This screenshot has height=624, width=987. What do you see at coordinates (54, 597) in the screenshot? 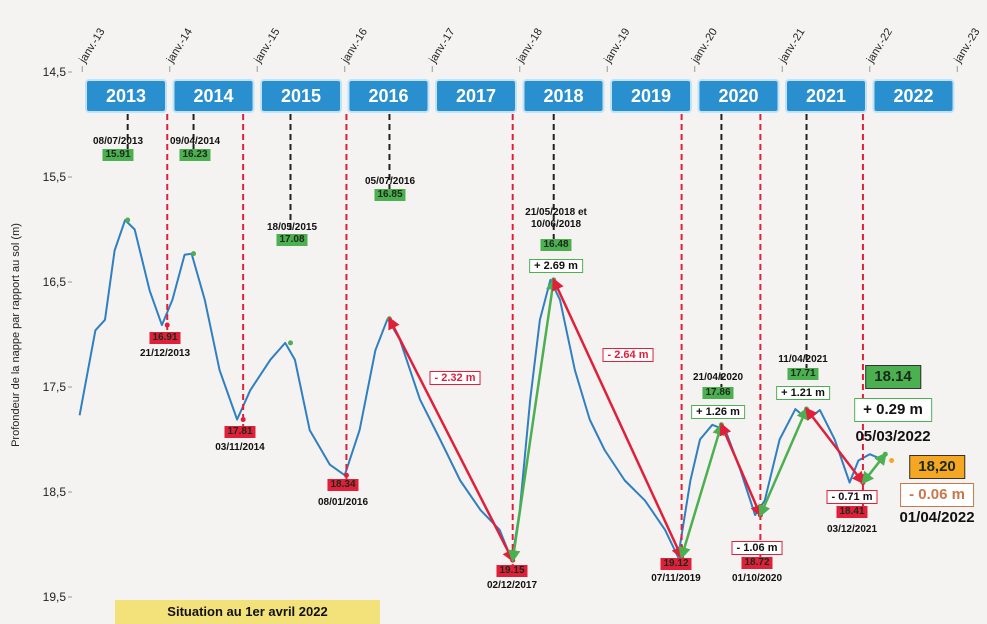
I see `y-tick-label: 19,5` at bounding box center [54, 597].